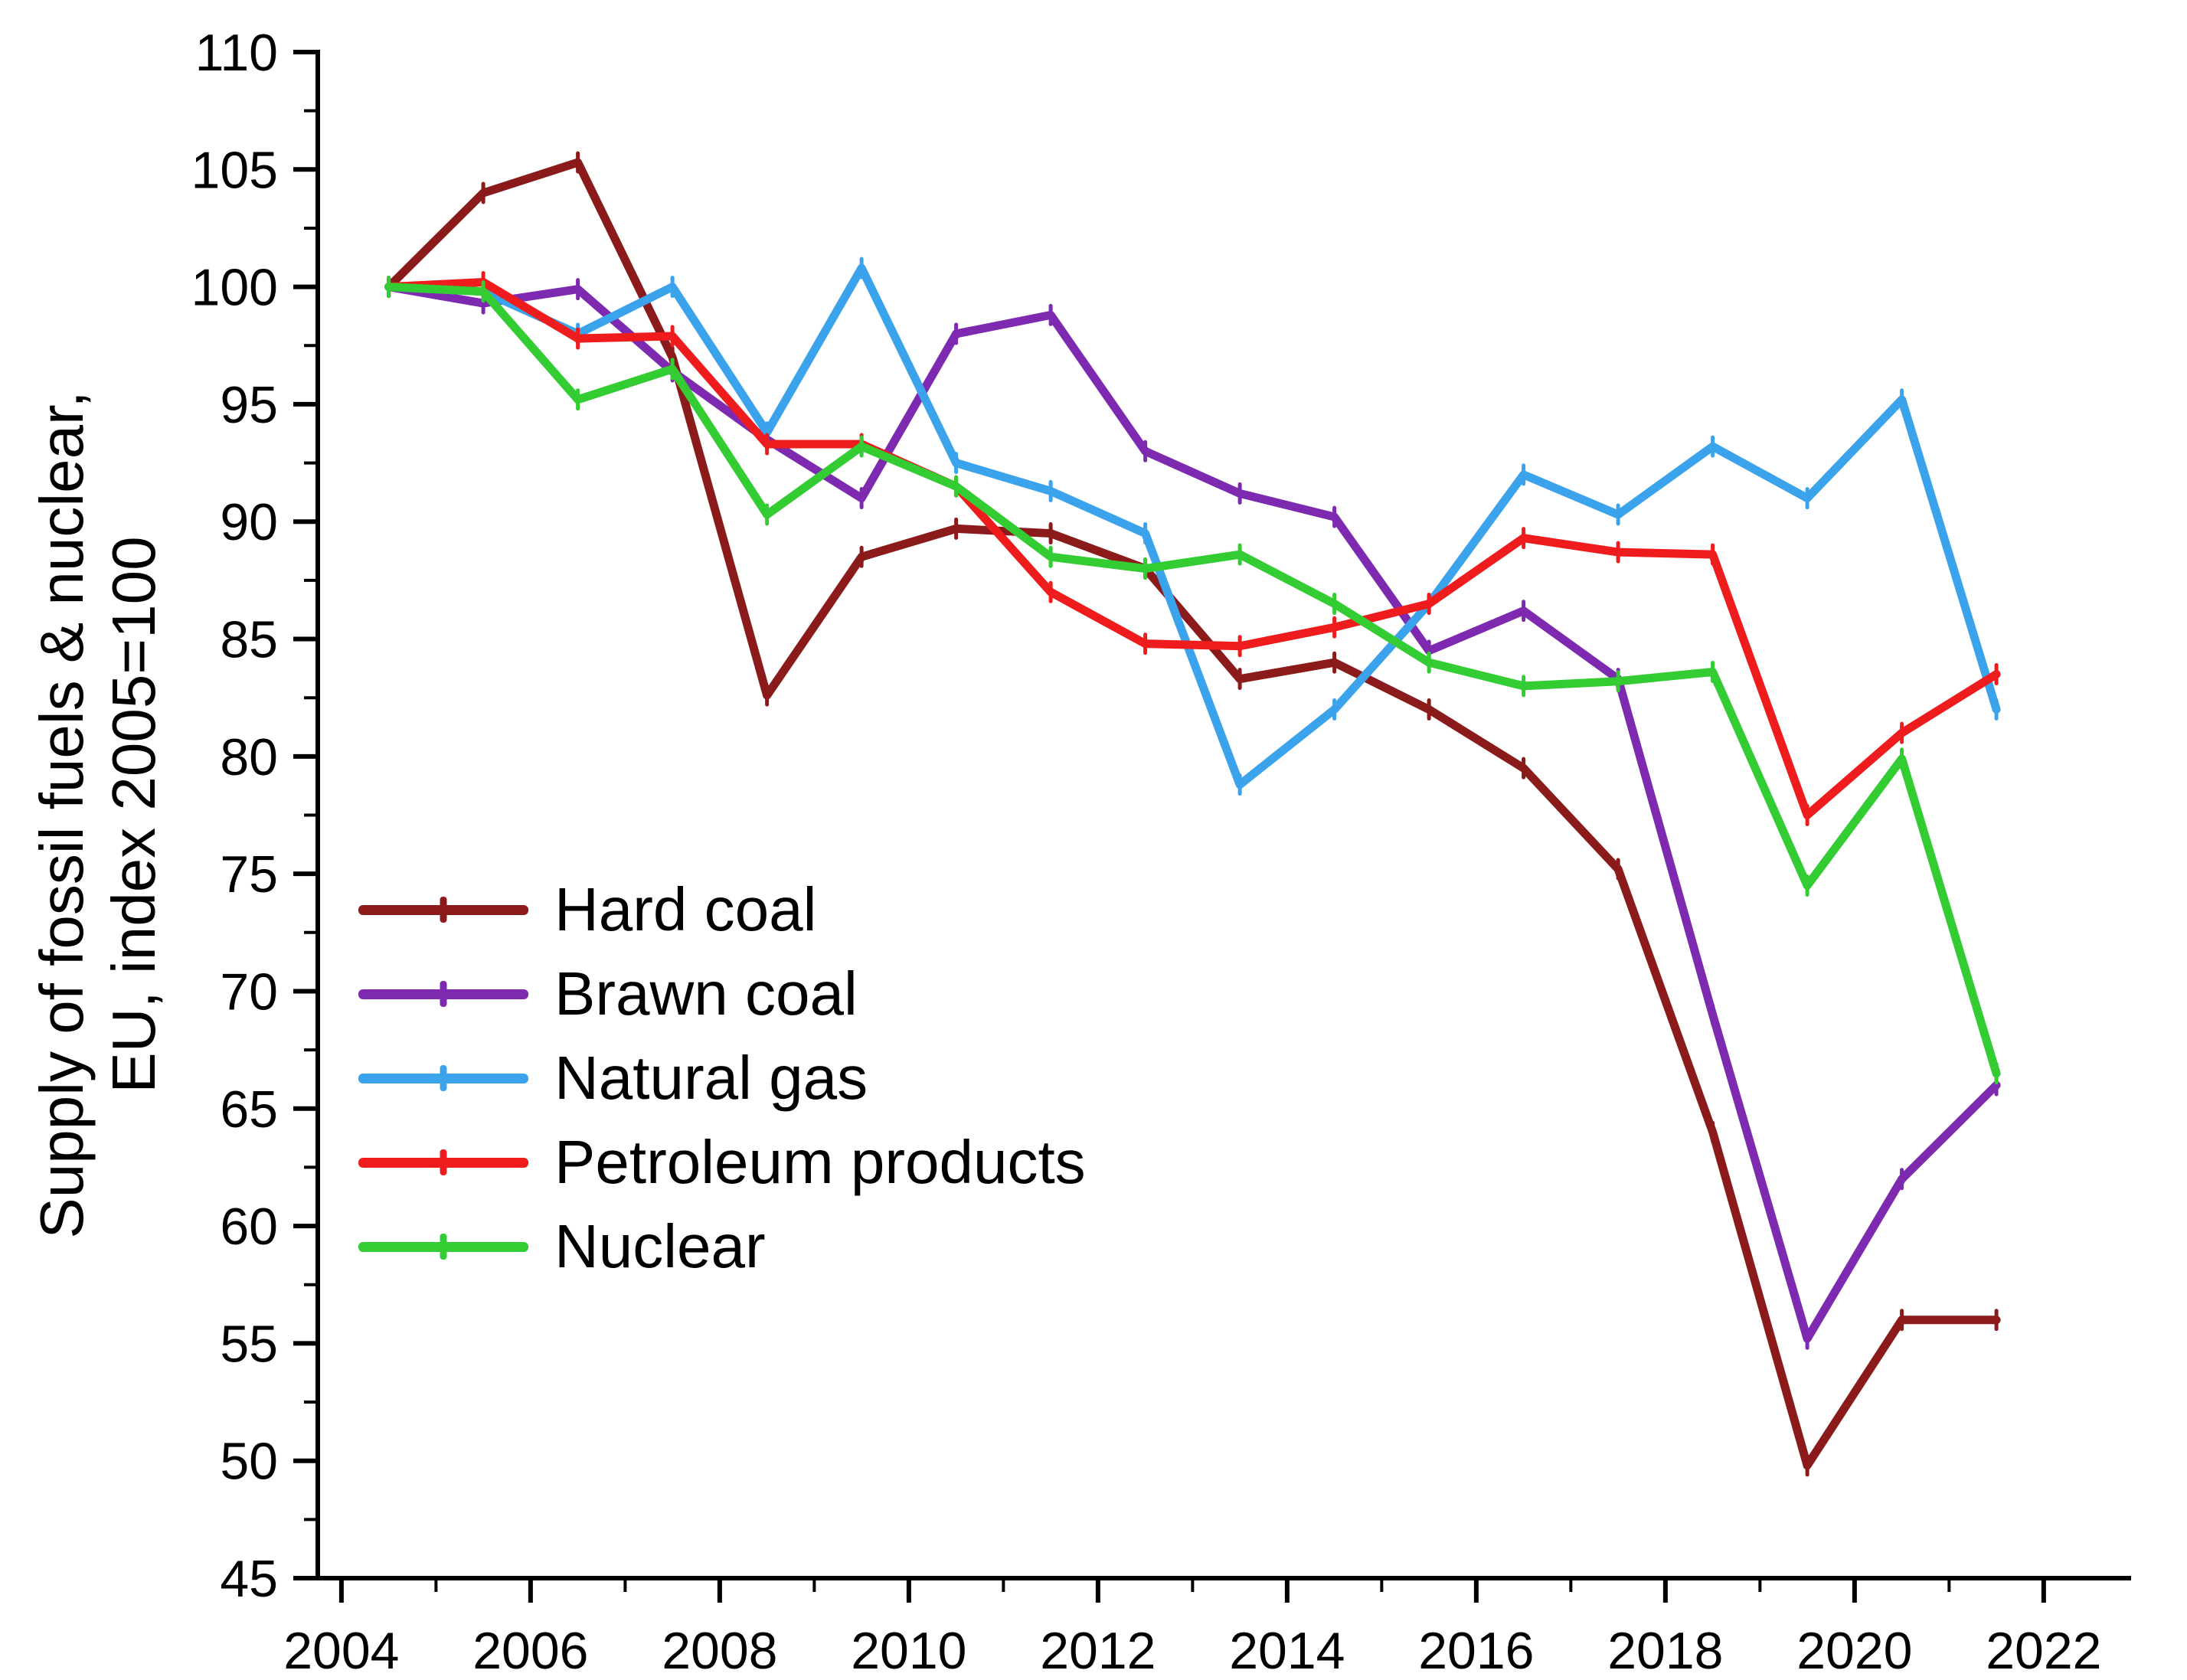 The image size is (2187, 1680). I want to click on y-tick-label: 65, so click(249, 1109).